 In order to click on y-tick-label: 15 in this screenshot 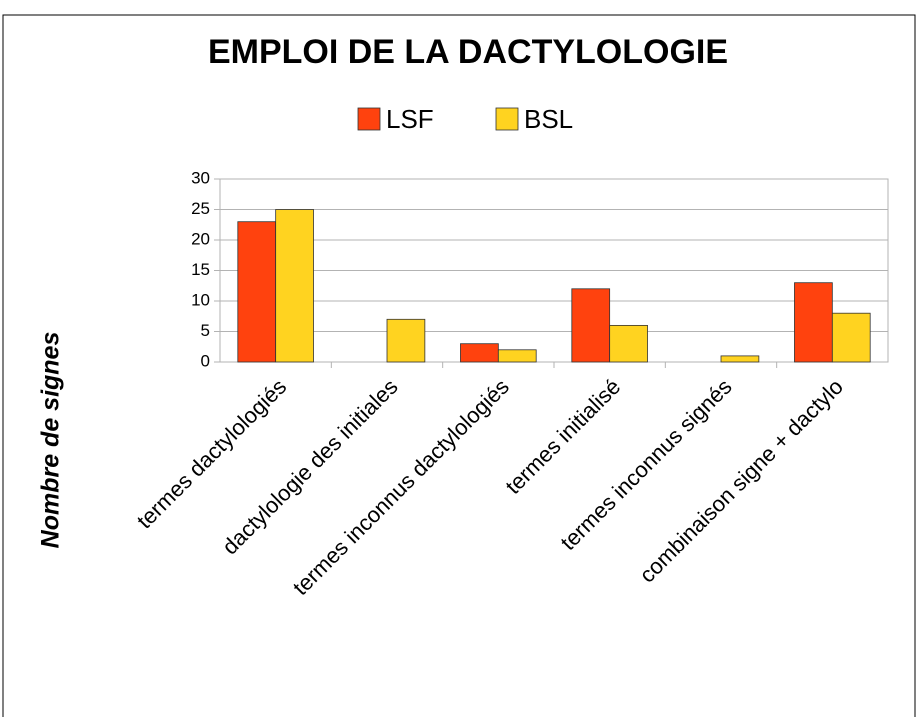, I will do `click(200, 269)`.